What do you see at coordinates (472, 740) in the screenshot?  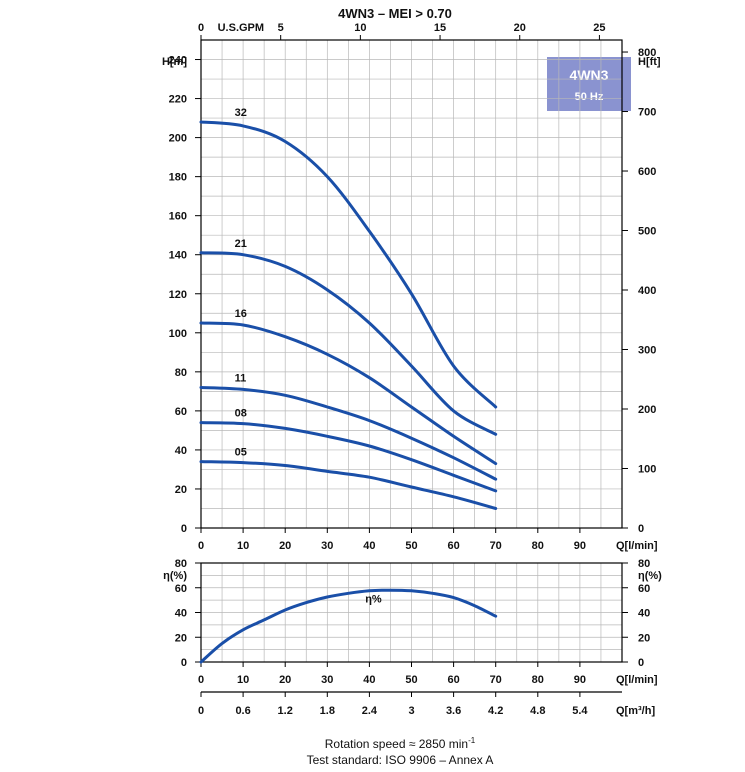 I see `footer-rotation-speed-exponent: -1` at bounding box center [472, 740].